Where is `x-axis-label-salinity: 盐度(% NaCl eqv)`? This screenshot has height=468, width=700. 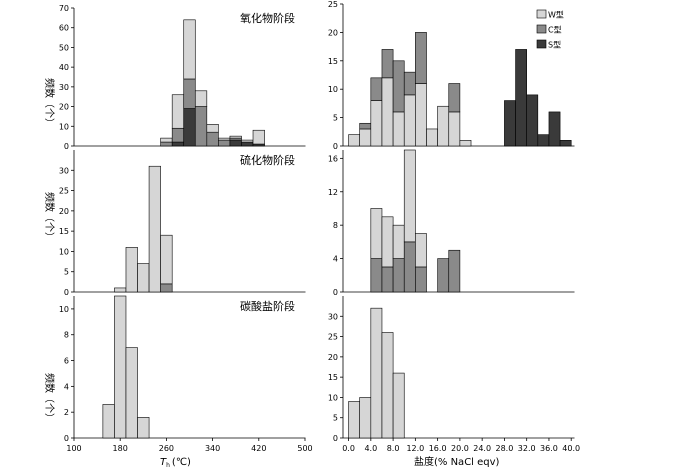 x-axis-label-salinity: 盐度(% NaCl eqv) is located at coordinates (457, 461).